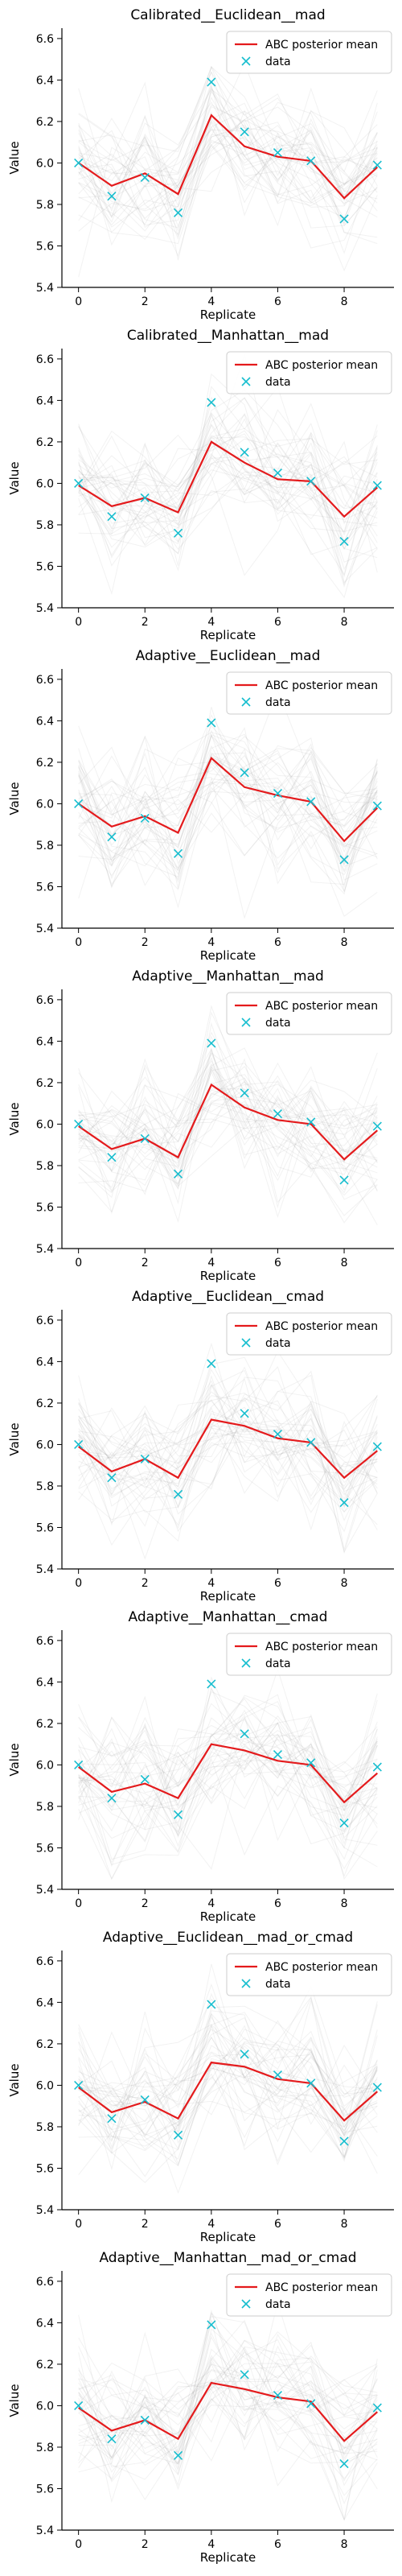  What do you see at coordinates (45, 1362) in the screenshot?
I see `y-tick-label: 6.4` at bounding box center [45, 1362].